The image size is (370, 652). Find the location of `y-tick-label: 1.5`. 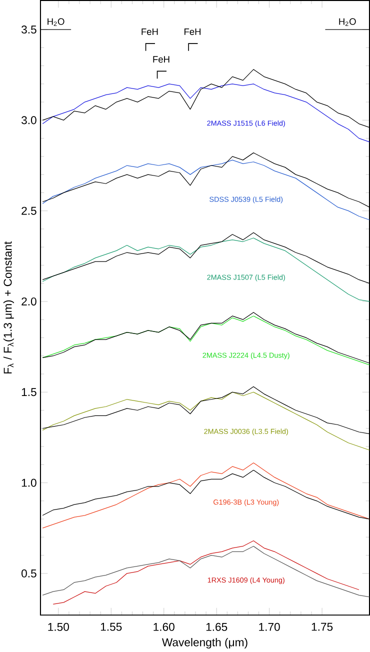

y-tick-label: 1.5 is located at coordinates (29, 392).